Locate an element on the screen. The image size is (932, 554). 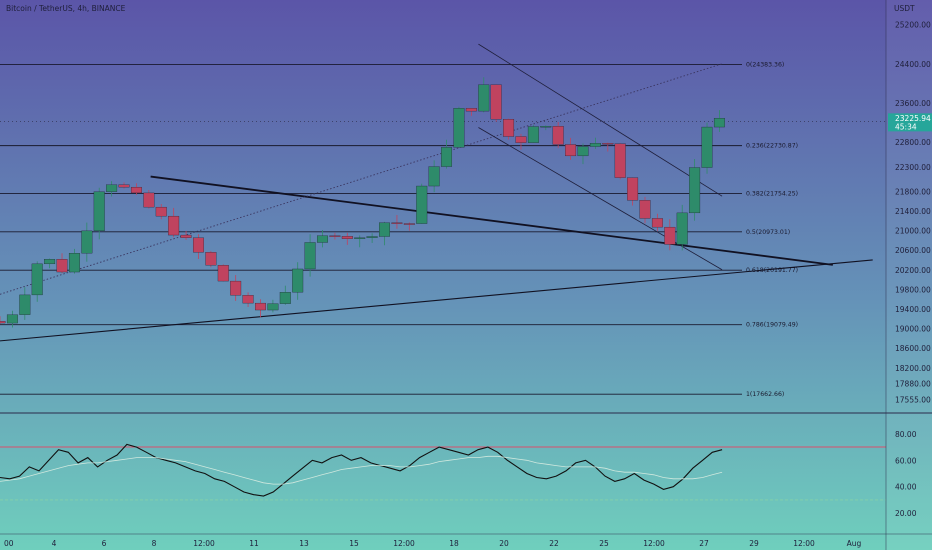
rsi-tick-label: 20.00 is located at coordinates (906, 513).